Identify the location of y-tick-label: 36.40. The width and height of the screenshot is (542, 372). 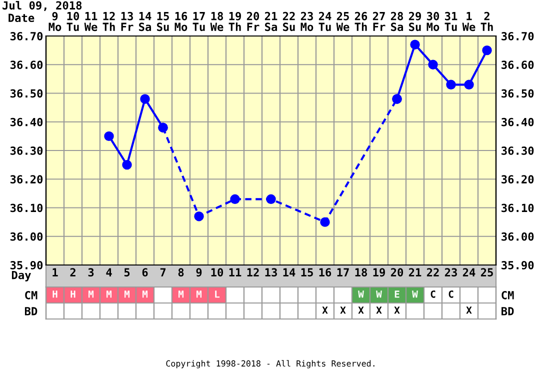
(26, 122).